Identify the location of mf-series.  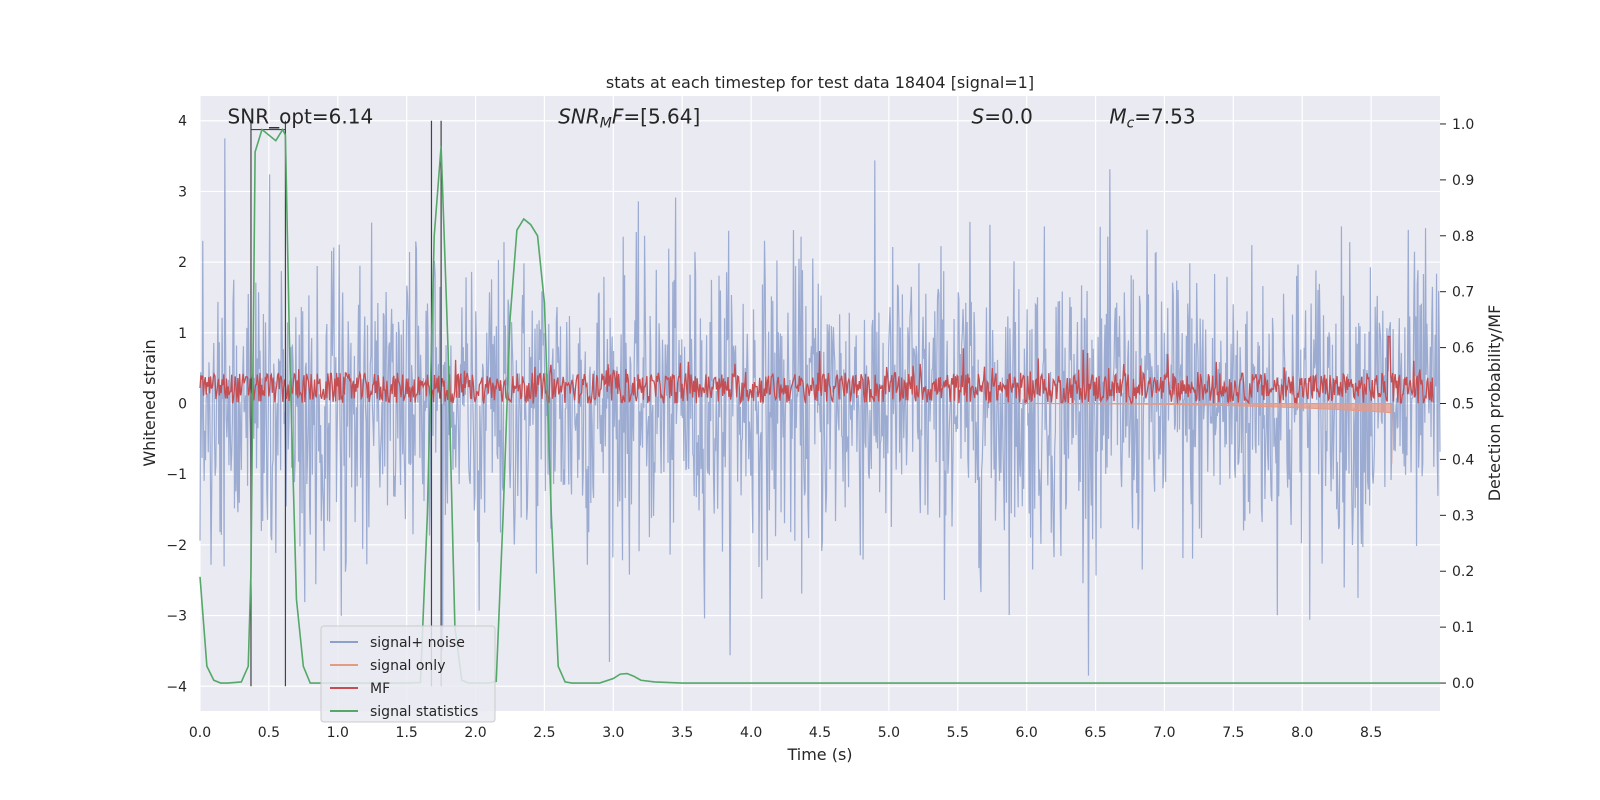
(816, 370).